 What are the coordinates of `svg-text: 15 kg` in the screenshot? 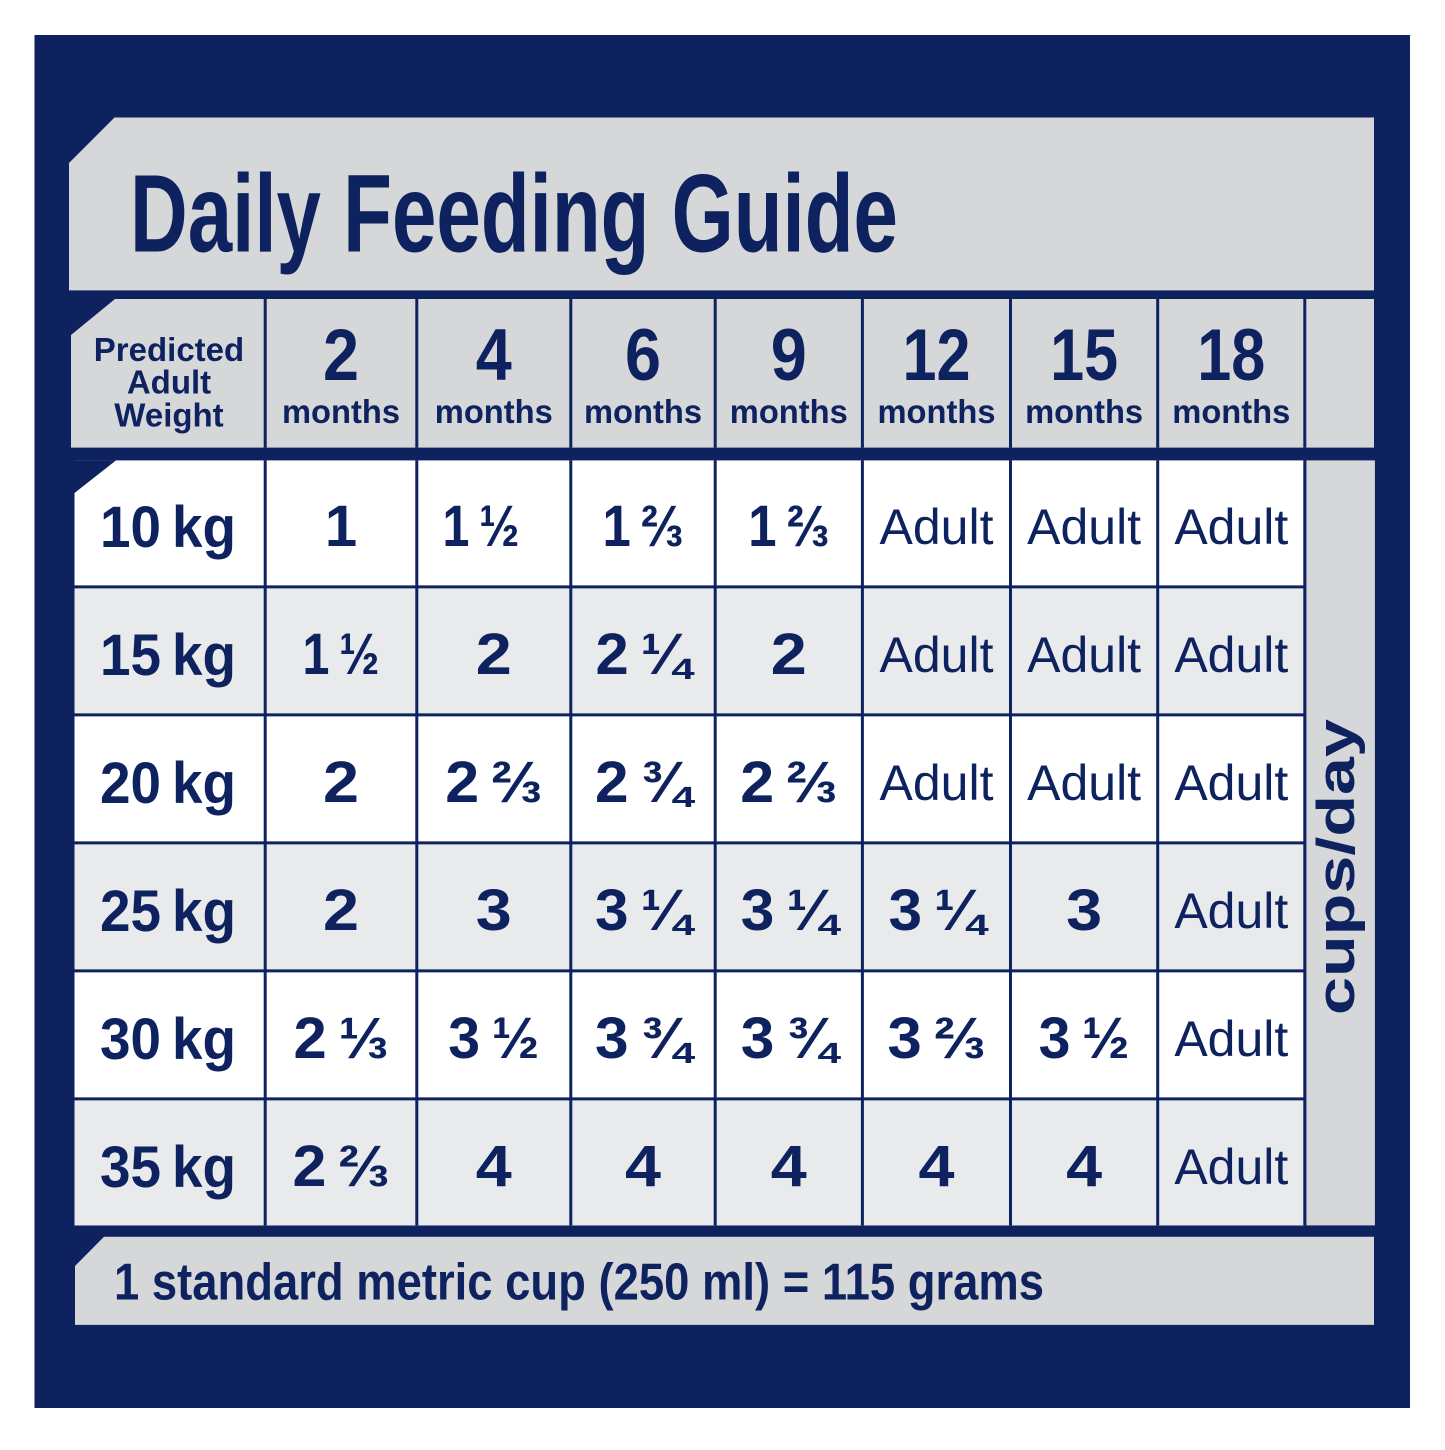 It's located at (168, 655).